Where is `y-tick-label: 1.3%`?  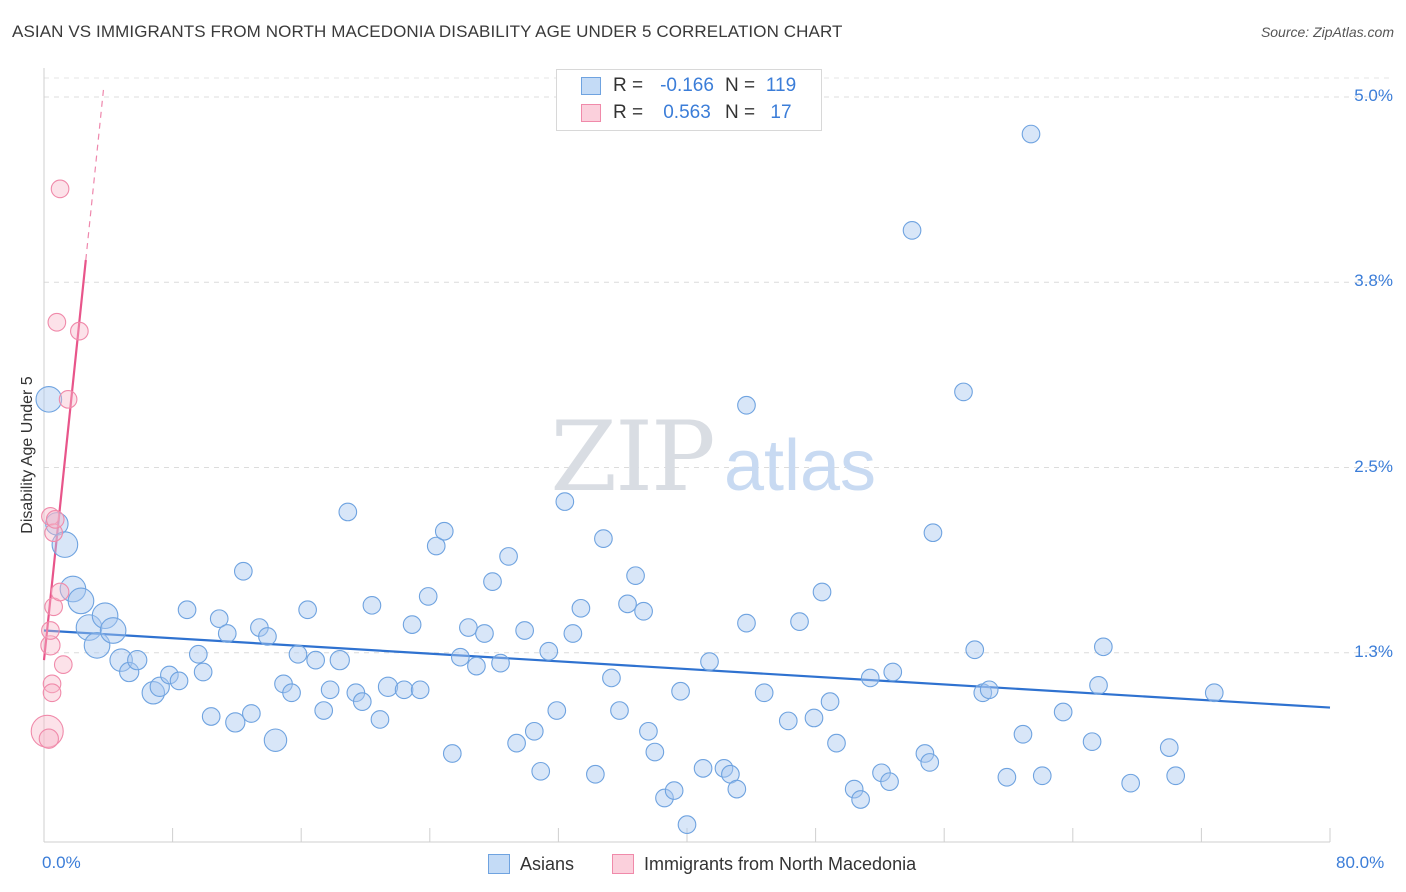
y-tick-label: 1.3% is located at coordinates (1373, 651).